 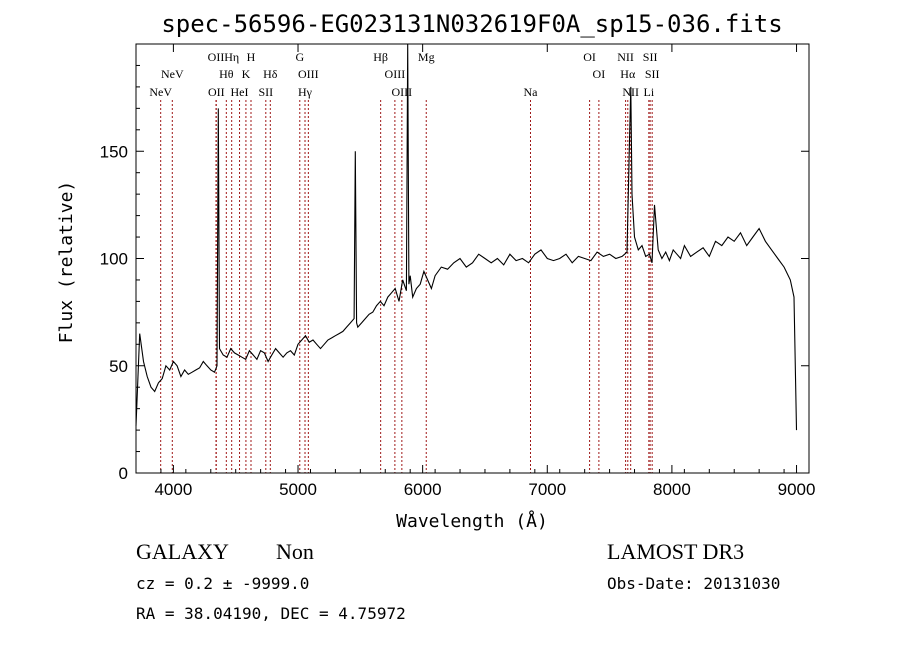 What do you see at coordinates (271, 613) in the screenshot?
I see `sky-coordinates: RA = 38.04190, DEC = 4.75972` at bounding box center [271, 613].